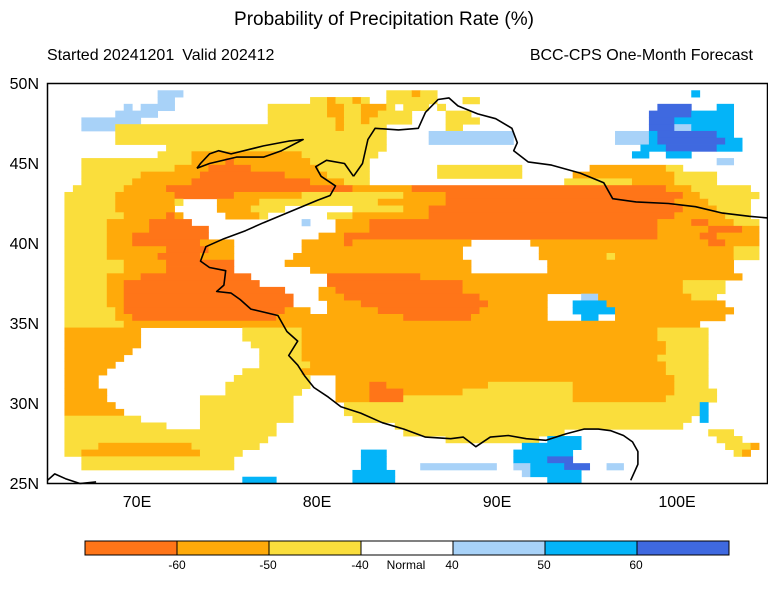  I want to click on lon-tick: 80E, so click(317, 502).